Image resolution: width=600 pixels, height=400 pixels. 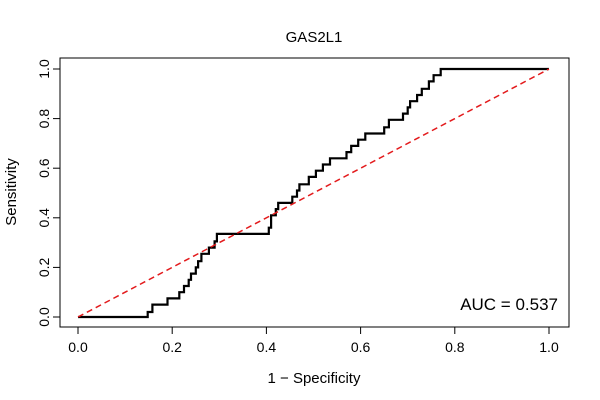 What do you see at coordinates (172, 347) in the screenshot?
I see `x-tick-label: 0.2` at bounding box center [172, 347].